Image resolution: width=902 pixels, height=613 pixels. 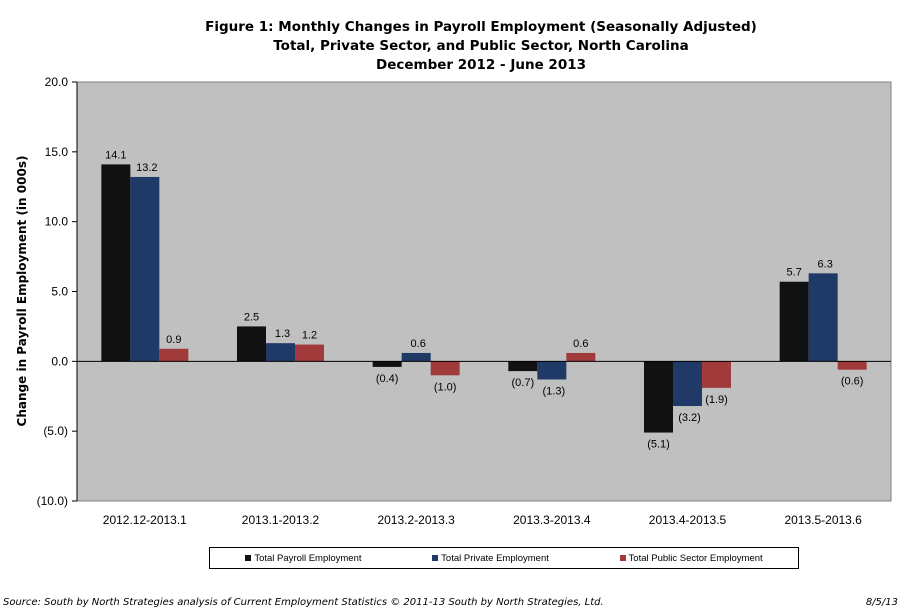 What do you see at coordinates (823, 520) in the screenshot?
I see `x-tick-label: 2013.5-2013.6` at bounding box center [823, 520].